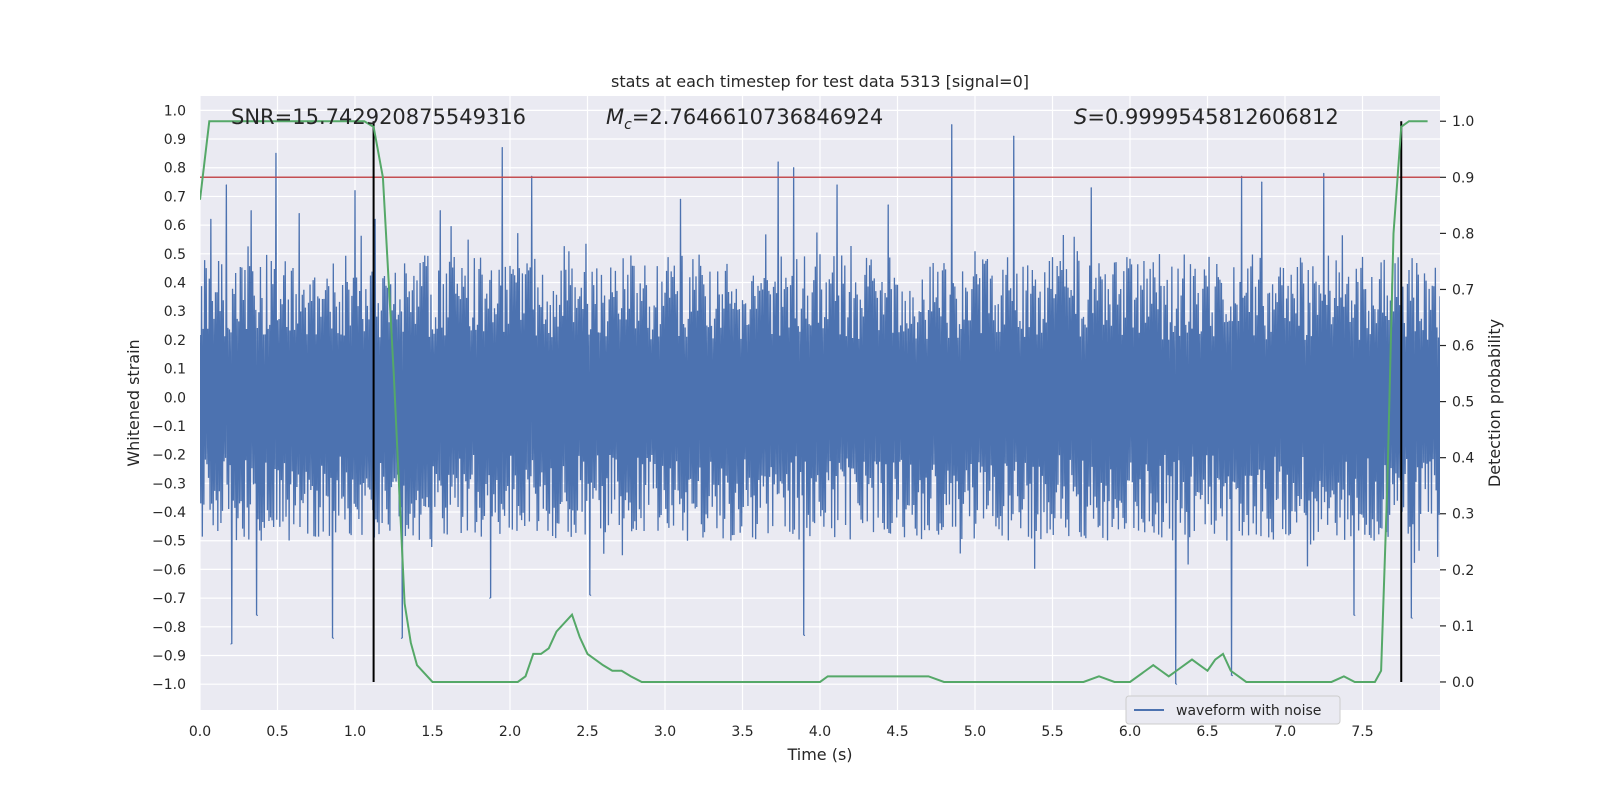 Image resolution: width=1600 pixels, height=800 pixels. I want to click on y-left-tick-label: −0.6, so click(169, 570).